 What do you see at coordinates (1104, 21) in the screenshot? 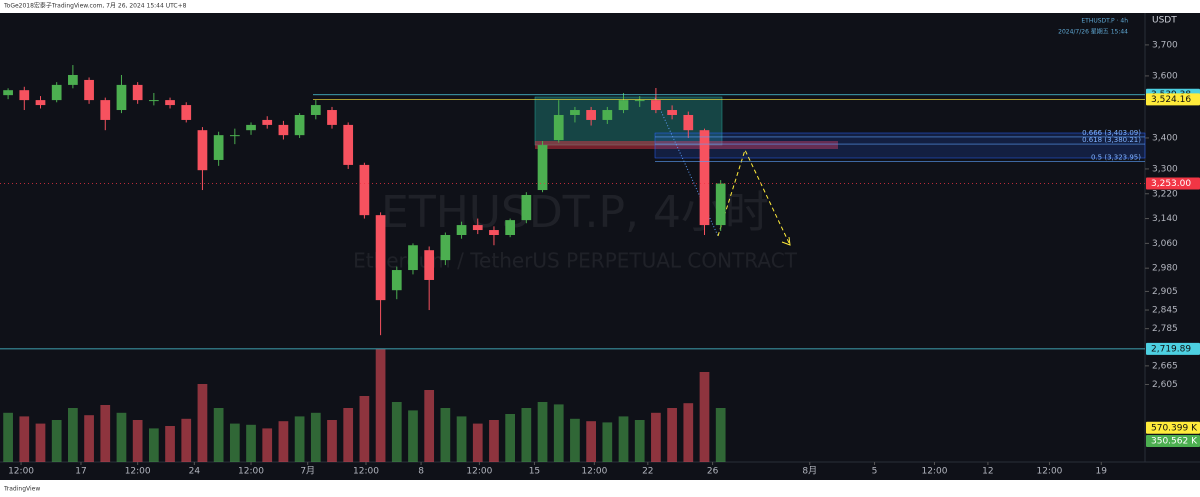
I see `symbol-label: ETHUSDT.P · 4h` at bounding box center [1104, 21].